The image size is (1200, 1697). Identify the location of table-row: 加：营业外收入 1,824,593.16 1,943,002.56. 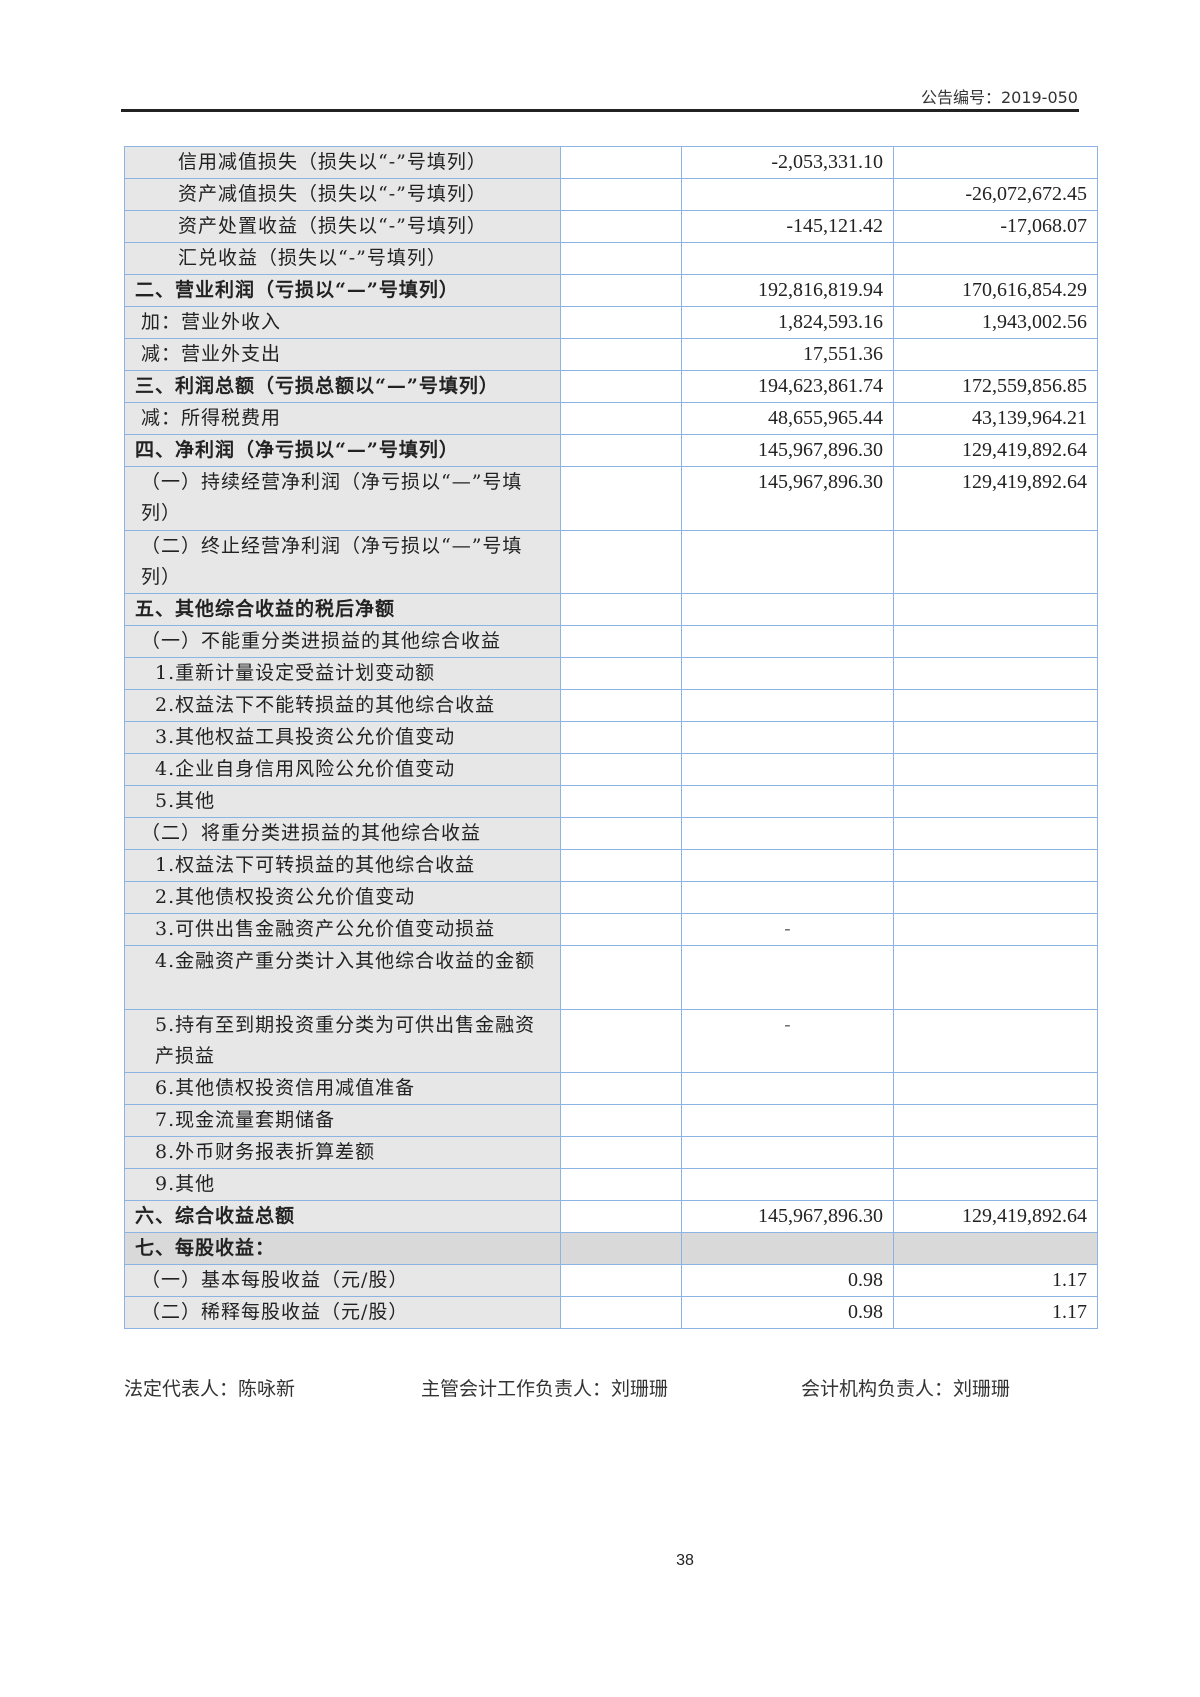
(611, 322).